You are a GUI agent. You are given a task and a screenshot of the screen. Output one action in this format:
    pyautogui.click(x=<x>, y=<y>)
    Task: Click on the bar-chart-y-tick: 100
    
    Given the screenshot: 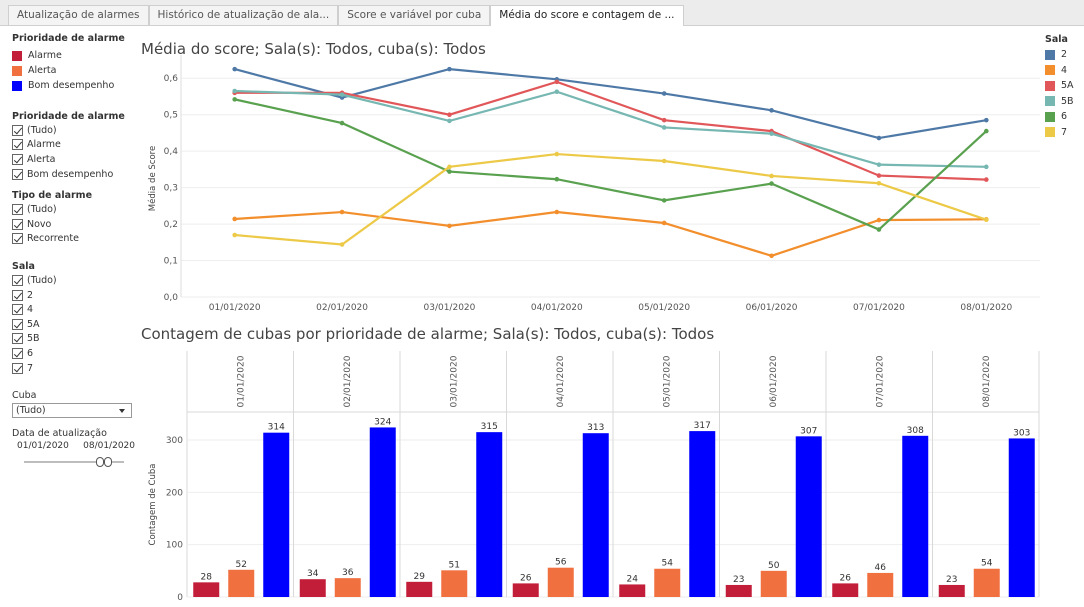 What is the action you would take?
    pyautogui.click(x=174, y=546)
    